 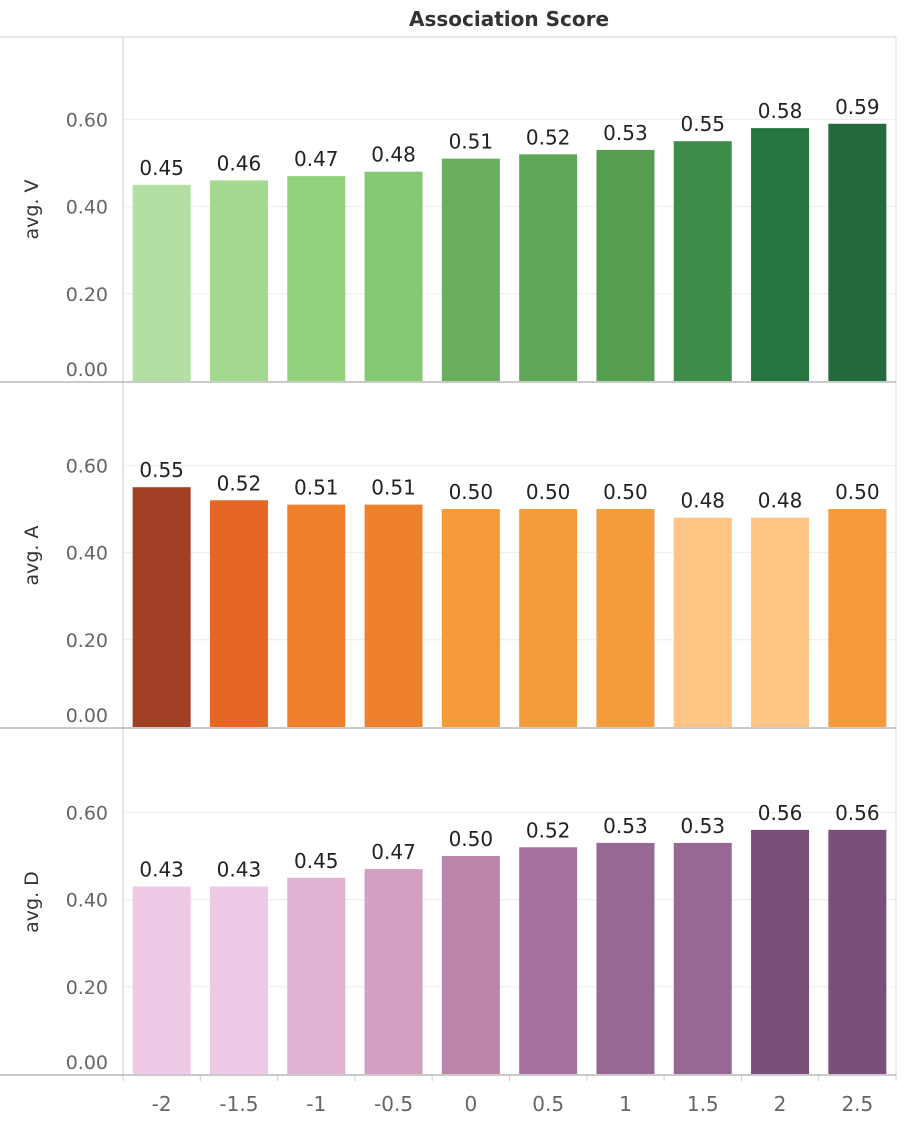 What do you see at coordinates (316, 1104) in the screenshot?
I see `x-tick-label: -1` at bounding box center [316, 1104].